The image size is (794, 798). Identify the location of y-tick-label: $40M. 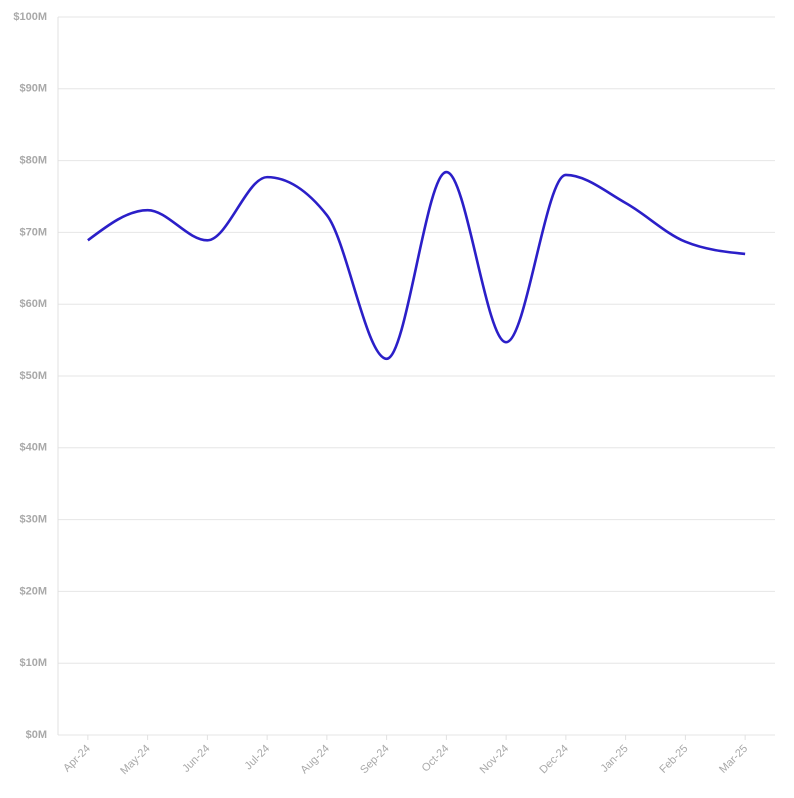
(33, 448).